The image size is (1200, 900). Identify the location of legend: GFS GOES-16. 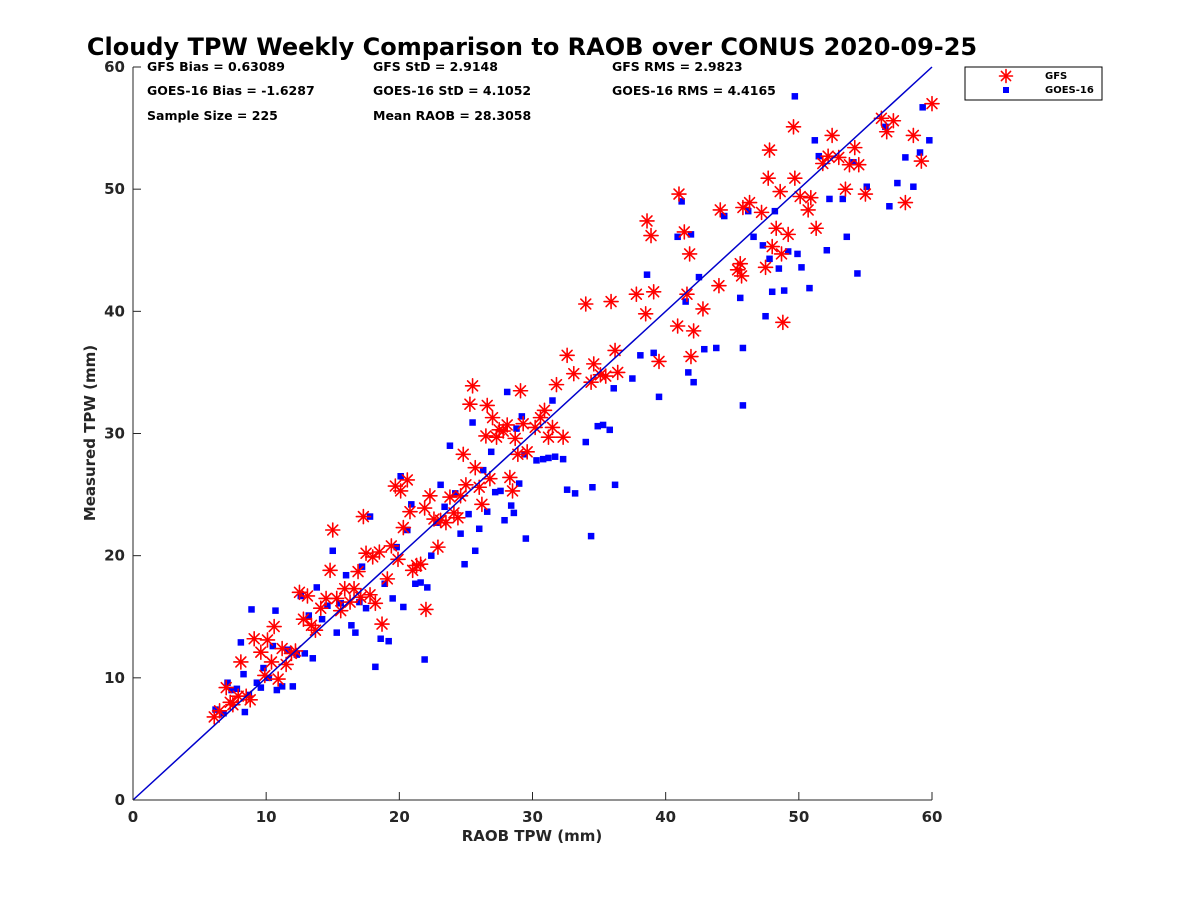
(1033, 83).